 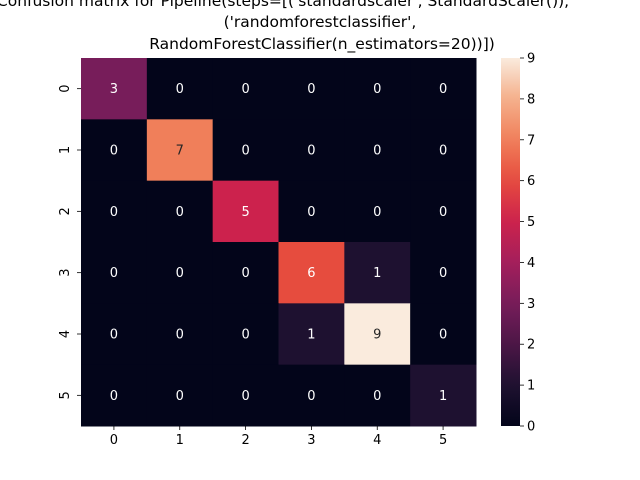 What do you see at coordinates (65, 273) in the screenshot?
I see `y-tick-label: 3` at bounding box center [65, 273].